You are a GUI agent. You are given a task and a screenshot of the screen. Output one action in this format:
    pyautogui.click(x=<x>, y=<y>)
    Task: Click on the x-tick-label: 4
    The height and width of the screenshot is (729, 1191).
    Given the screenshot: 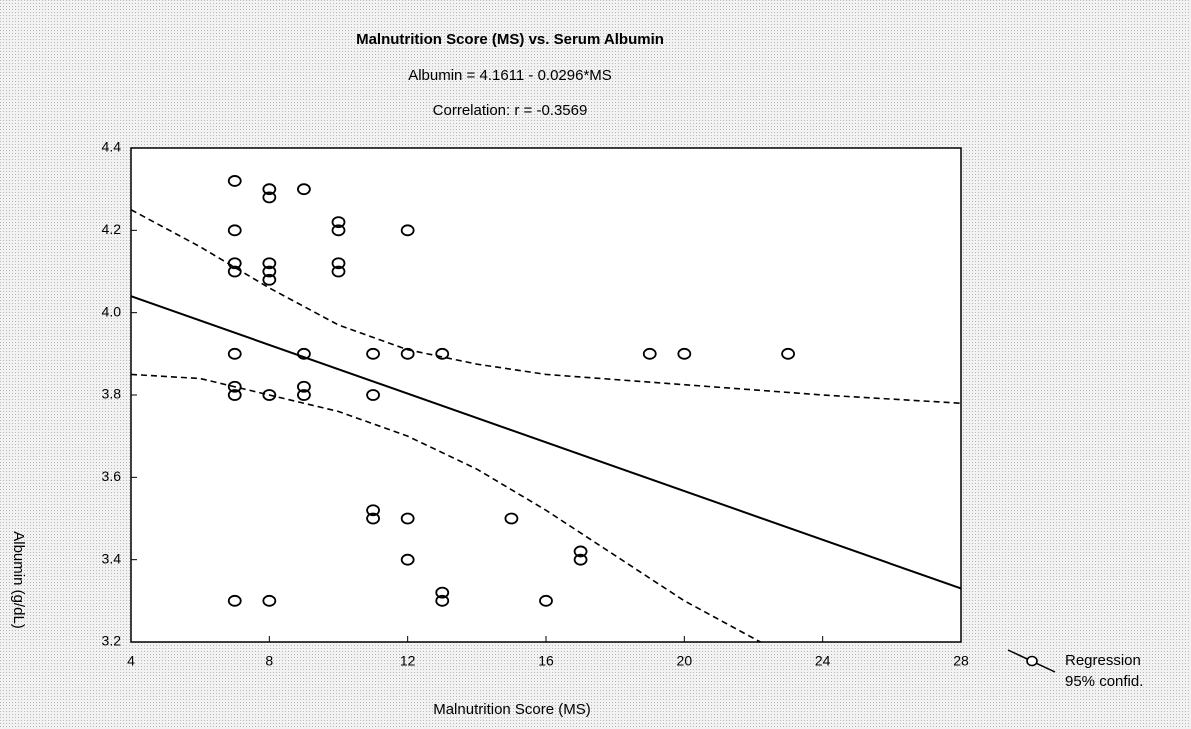 What is the action you would take?
    pyautogui.click(x=131, y=661)
    